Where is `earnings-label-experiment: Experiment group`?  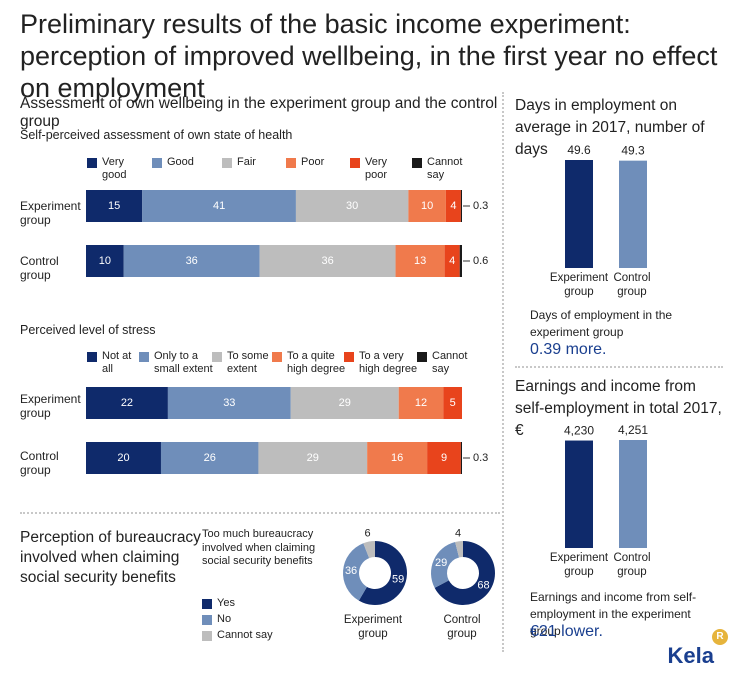 earnings-label-experiment: Experiment group is located at coordinates (579, 565).